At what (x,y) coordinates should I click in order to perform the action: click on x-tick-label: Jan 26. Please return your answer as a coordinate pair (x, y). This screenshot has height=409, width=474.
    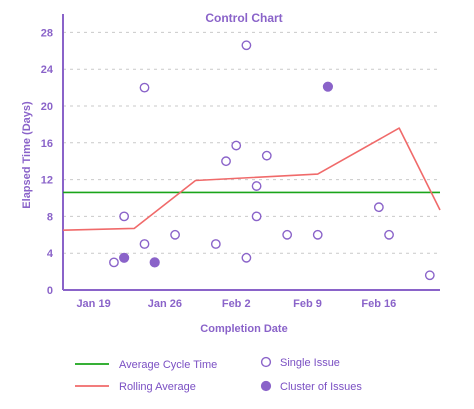
    Looking at the image, I should click on (165, 304).